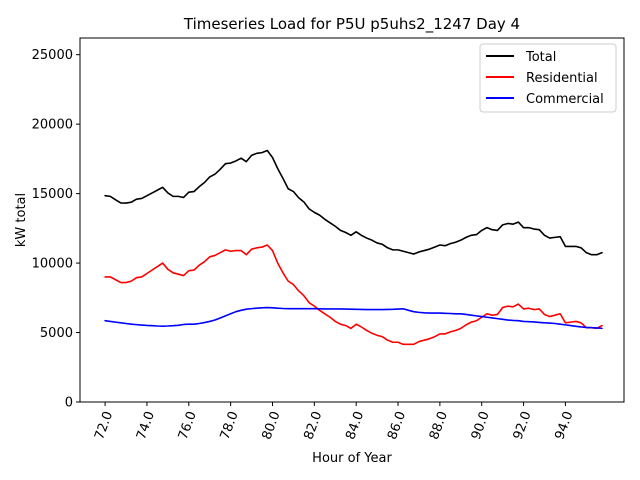 The width and height of the screenshot is (640, 480). What do you see at coordinates (52, 264) in the screenshot?
I see `y-tick-label: 10000` at bounding box center [52, 264].